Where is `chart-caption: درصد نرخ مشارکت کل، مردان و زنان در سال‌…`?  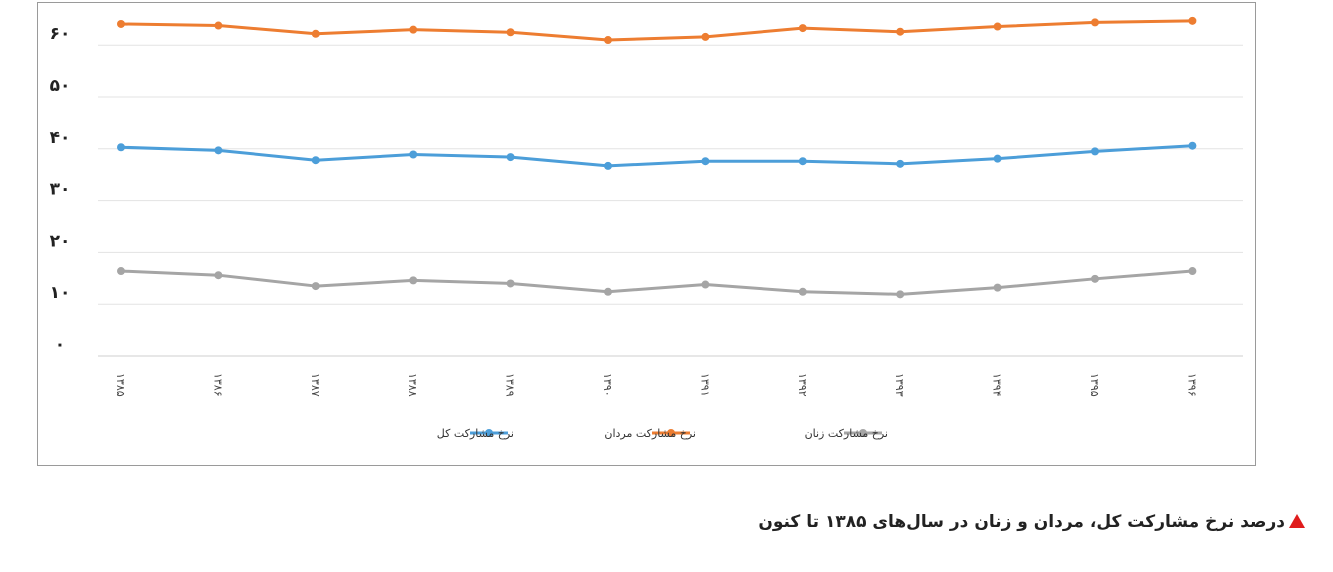 chart-caption: درصد نرخ مشارکت کل، مردان و زنان در سال‌… is located at coordinates (1031, 522).